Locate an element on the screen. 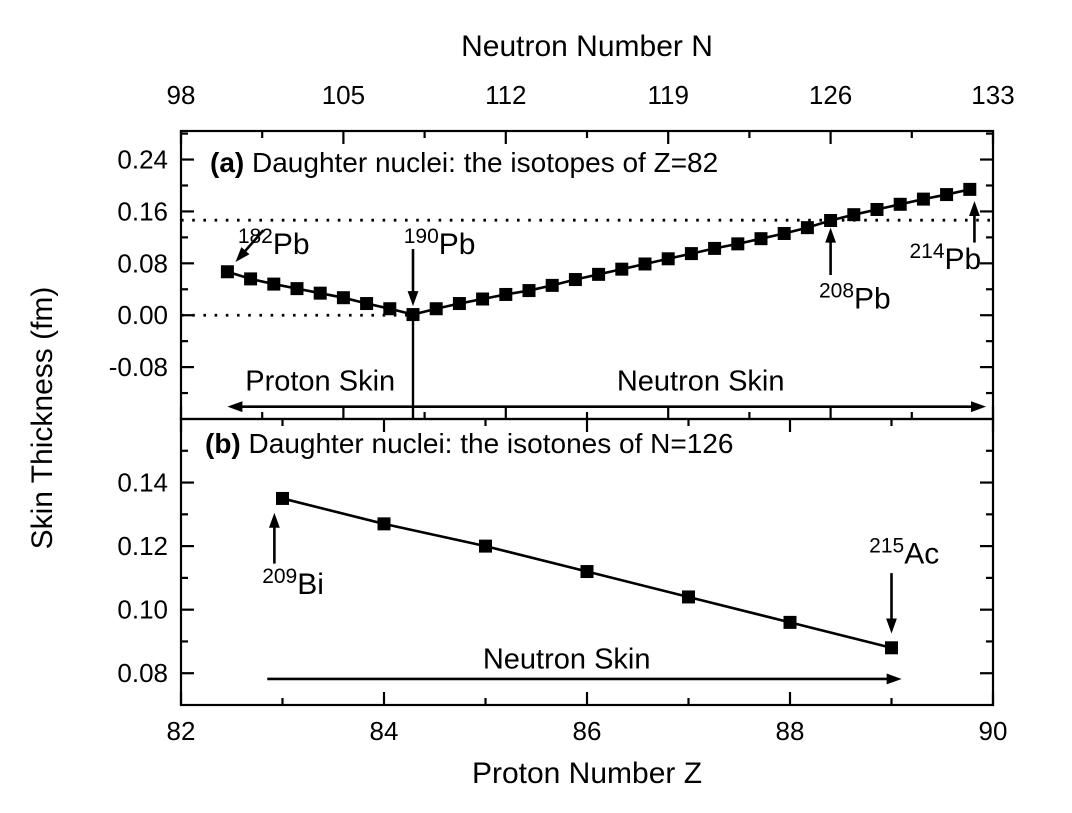  x-tick-label: 90 is located at coordinates (993, 731).